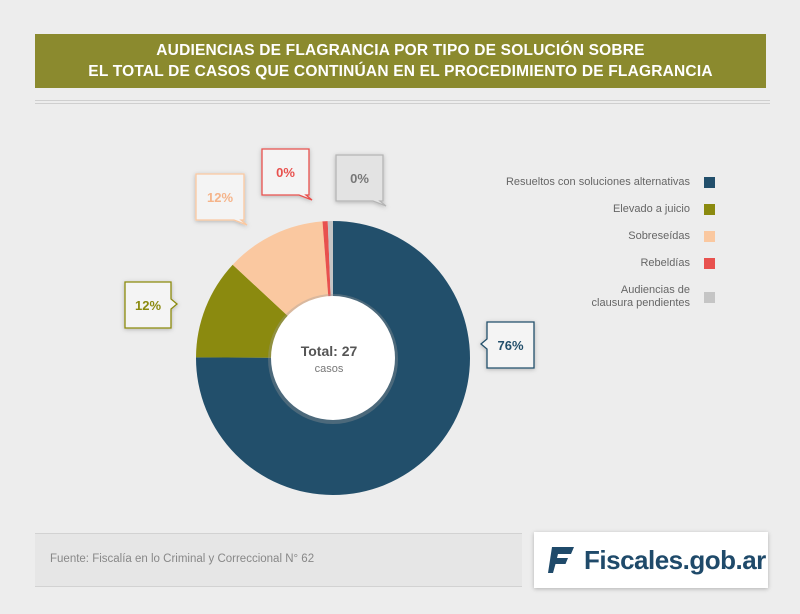 The width and height of the screenshot is (800, 614). I want to click on fiscales-logo-icon, so click(561, 560).